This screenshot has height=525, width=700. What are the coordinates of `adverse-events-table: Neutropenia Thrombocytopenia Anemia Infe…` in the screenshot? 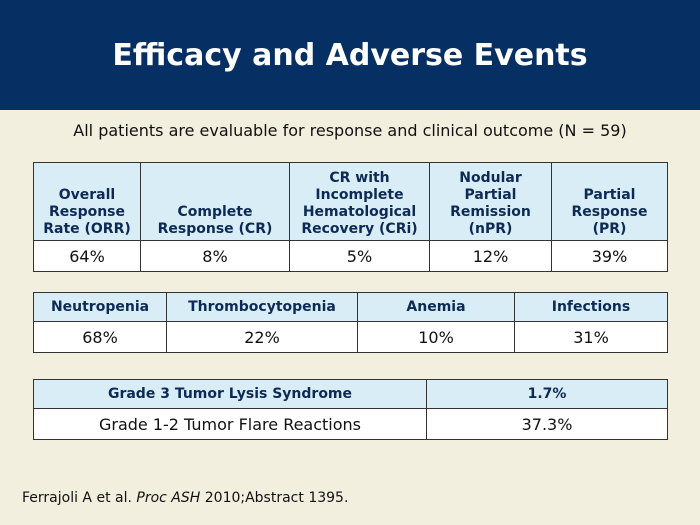 It's located at (350, 322).